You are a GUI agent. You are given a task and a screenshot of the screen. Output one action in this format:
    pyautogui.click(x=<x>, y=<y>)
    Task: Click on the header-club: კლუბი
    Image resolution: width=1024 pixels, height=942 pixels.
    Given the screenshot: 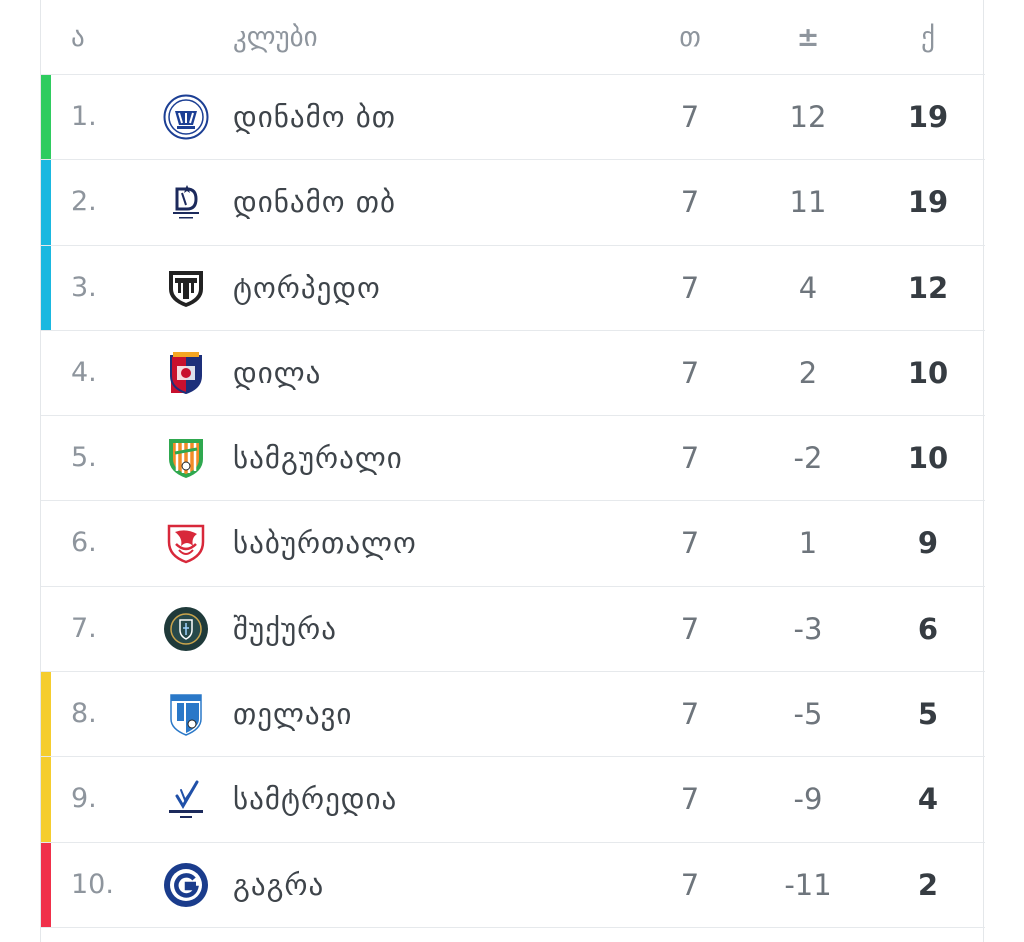 What is the action you would take?
    pyautogui.click(x=275, y=37)
    